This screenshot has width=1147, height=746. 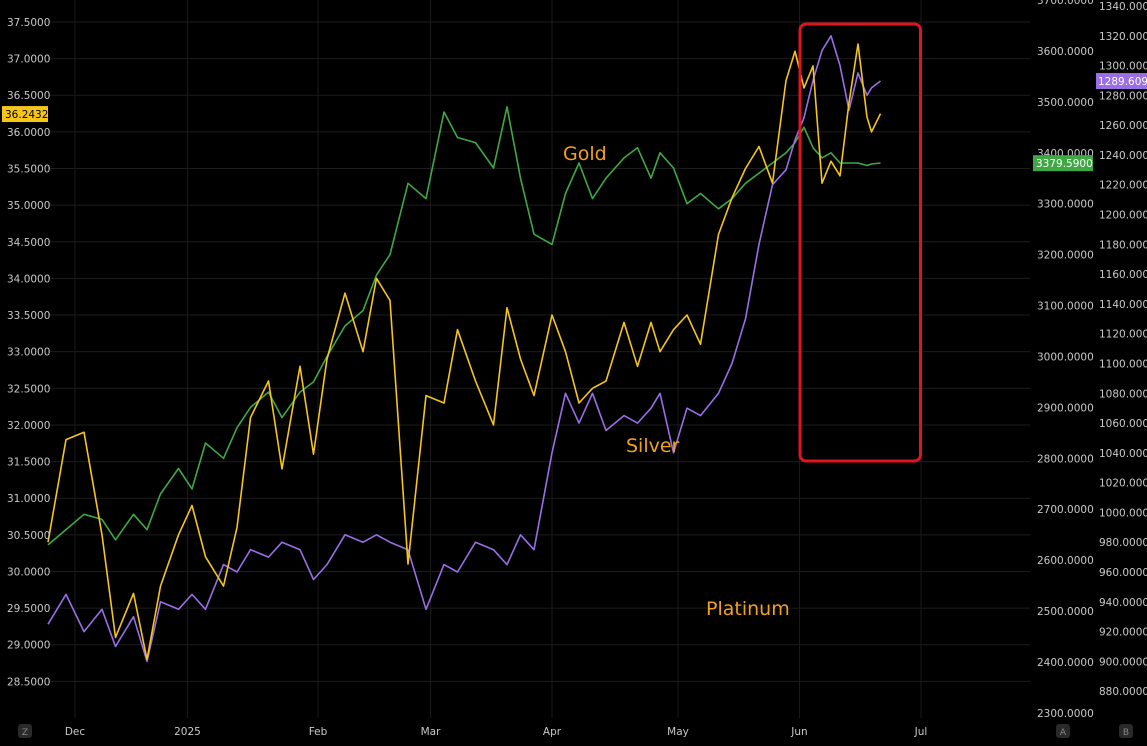 What do you see at coordinates (28, 609) in the screenshot?
I see `left-tick-label: 29.5000` at bounding box center [28, 609].